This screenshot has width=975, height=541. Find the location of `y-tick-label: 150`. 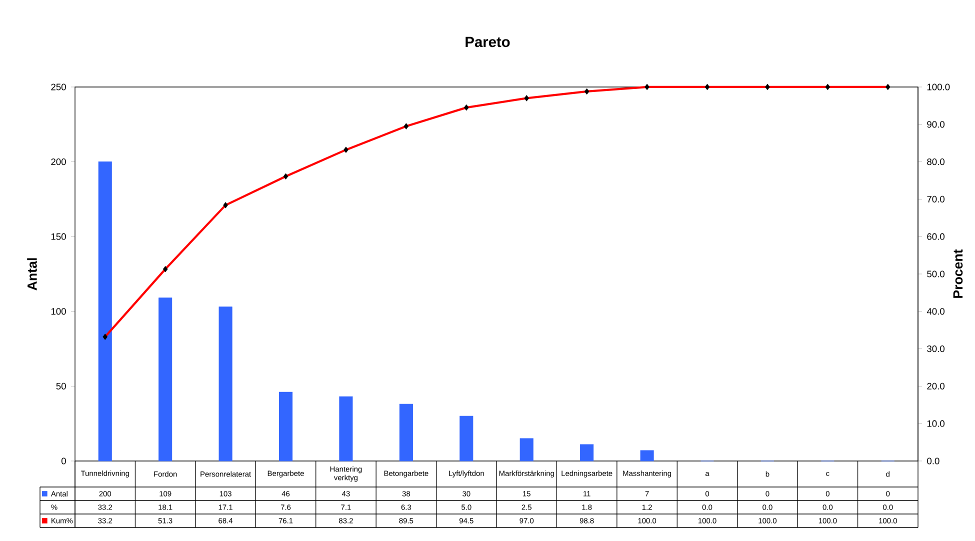

y-tick-label: 150 is located at coordinates (58, 236).